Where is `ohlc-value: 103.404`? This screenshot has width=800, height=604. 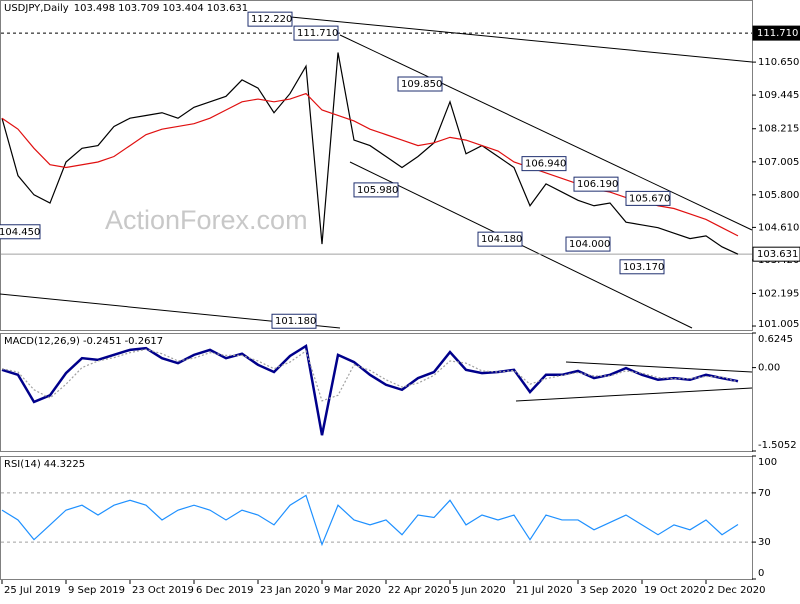
ohlc-value: 103.404 is located at coordinates (182, 8).